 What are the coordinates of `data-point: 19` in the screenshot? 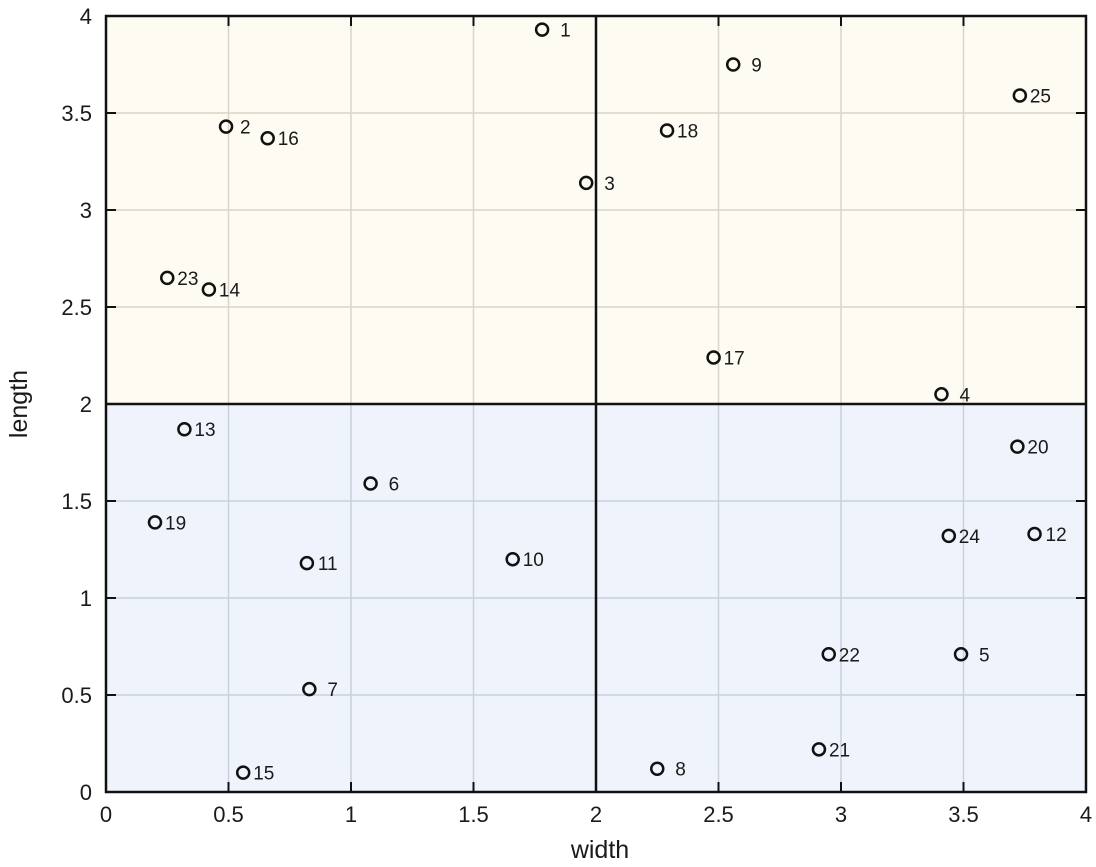 It's located at (166, 523).